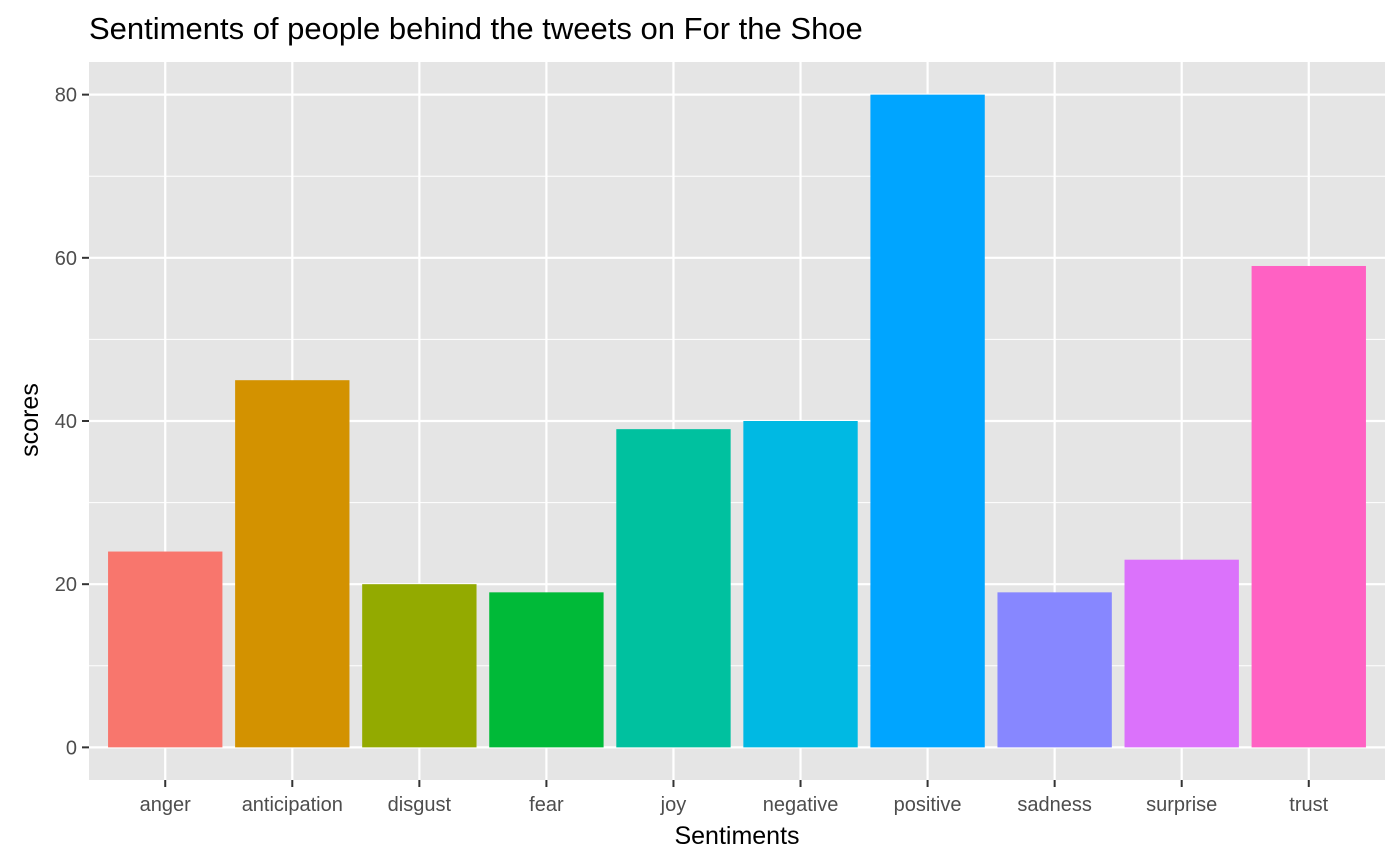  What do you see at coordinates (800, 584) in the screenshot?
I see `bar-negative` at bounding box center [800, 584].